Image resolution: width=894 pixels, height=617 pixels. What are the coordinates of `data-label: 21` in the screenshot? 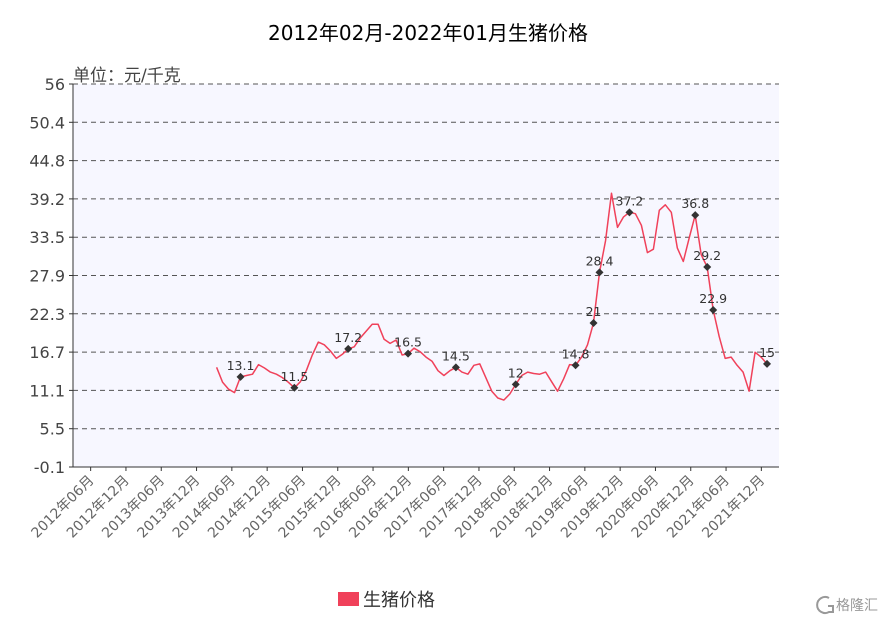 It's located at (594, 311).